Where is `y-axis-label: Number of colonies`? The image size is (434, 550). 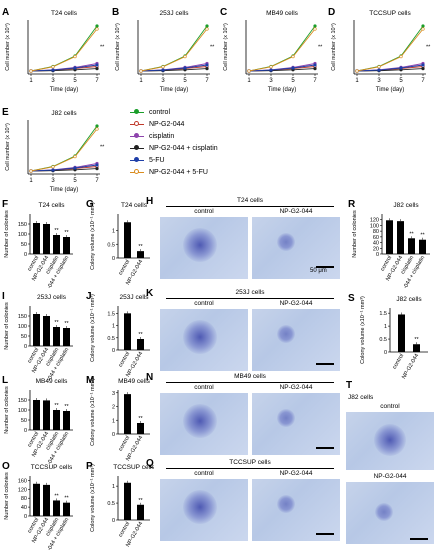
y-axis-label: Number of colonies is located at coordinates (7, 234).